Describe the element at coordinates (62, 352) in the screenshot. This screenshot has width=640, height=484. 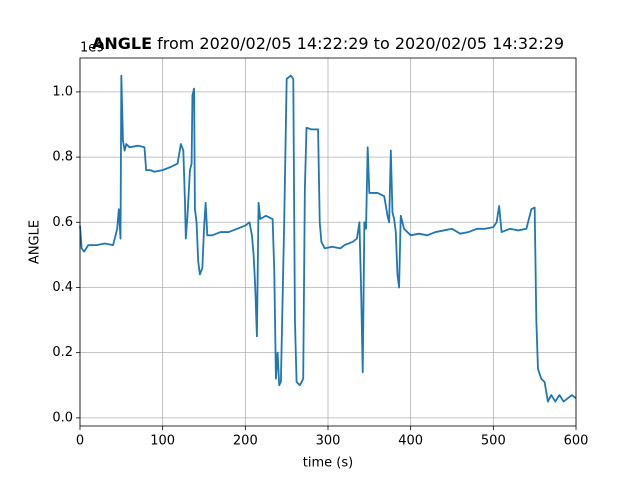
I see `y-tick-label: 0.2` at that location.